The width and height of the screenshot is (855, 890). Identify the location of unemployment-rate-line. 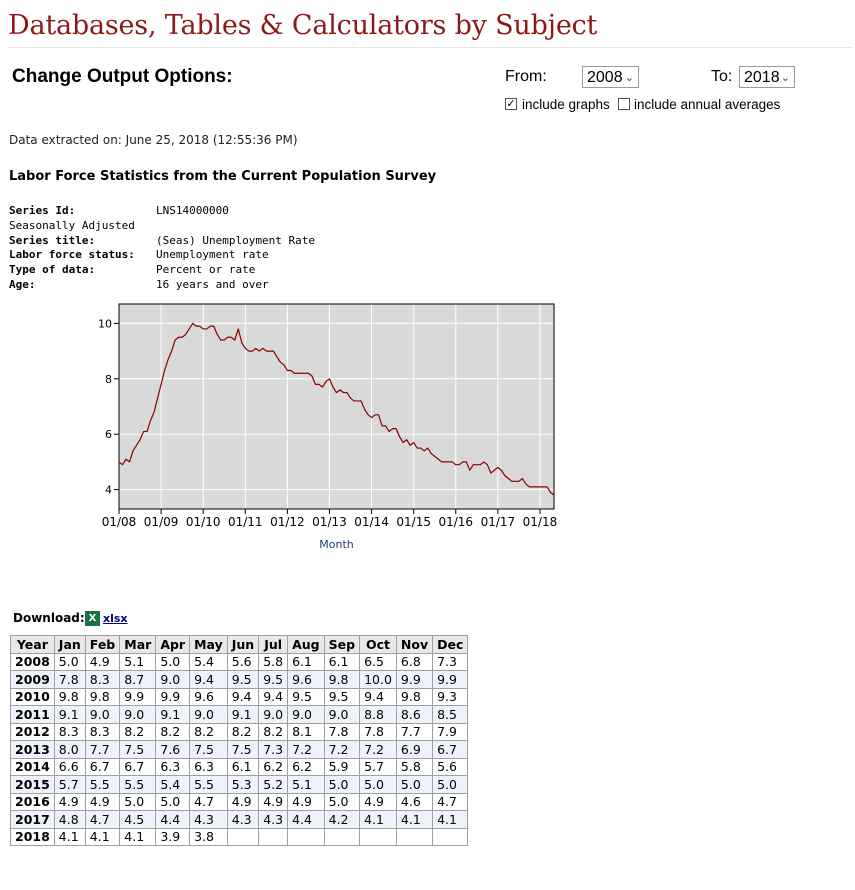
(336, 409).